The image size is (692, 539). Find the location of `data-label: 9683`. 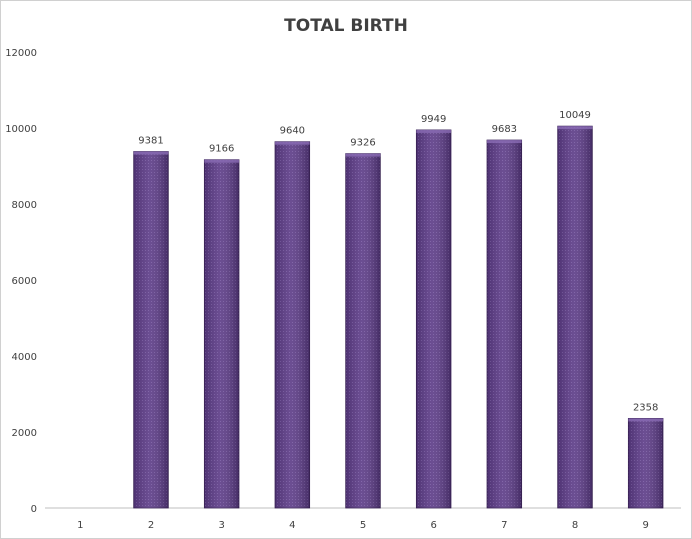

data-label: 9683 is located at coordinates (504, 129).